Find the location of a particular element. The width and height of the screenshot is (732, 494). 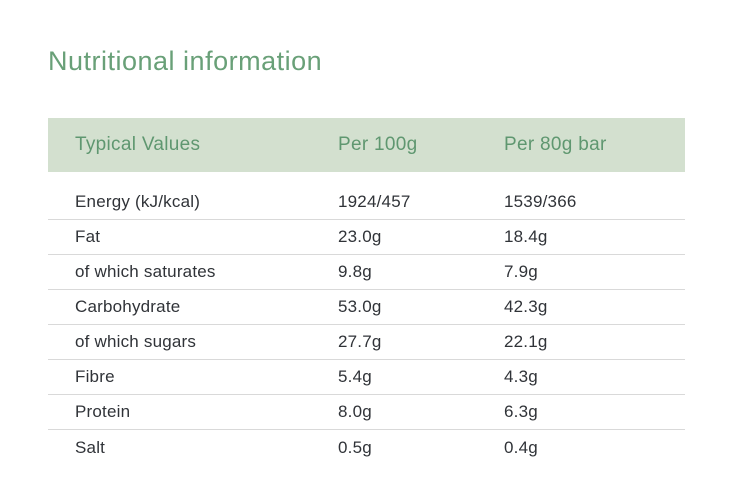

per-80g-value: 42.3g is located at coordinates (526, 306).